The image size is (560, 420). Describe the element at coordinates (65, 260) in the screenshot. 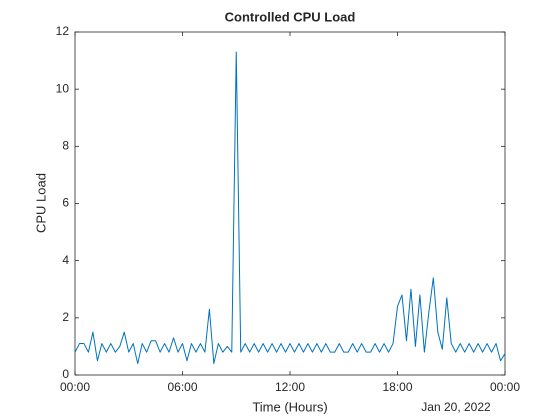

I see `y-tick-label: 4` at that location.